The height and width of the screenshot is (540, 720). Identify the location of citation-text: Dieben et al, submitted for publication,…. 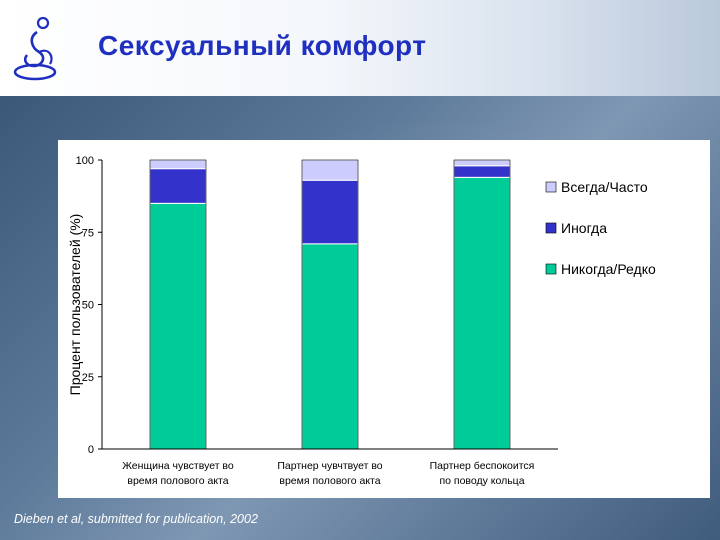
(136, 519).